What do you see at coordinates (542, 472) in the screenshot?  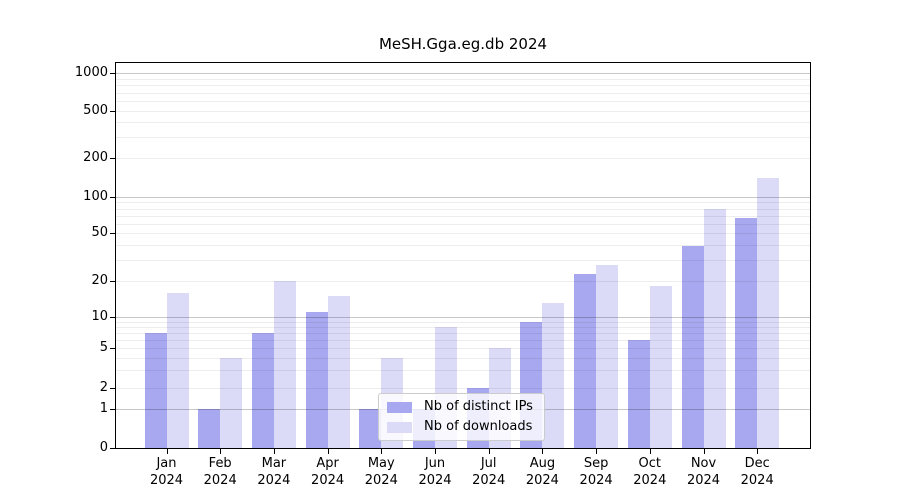 I see `x-tick-label: Aug 2024` at bounding box center [542, 472].